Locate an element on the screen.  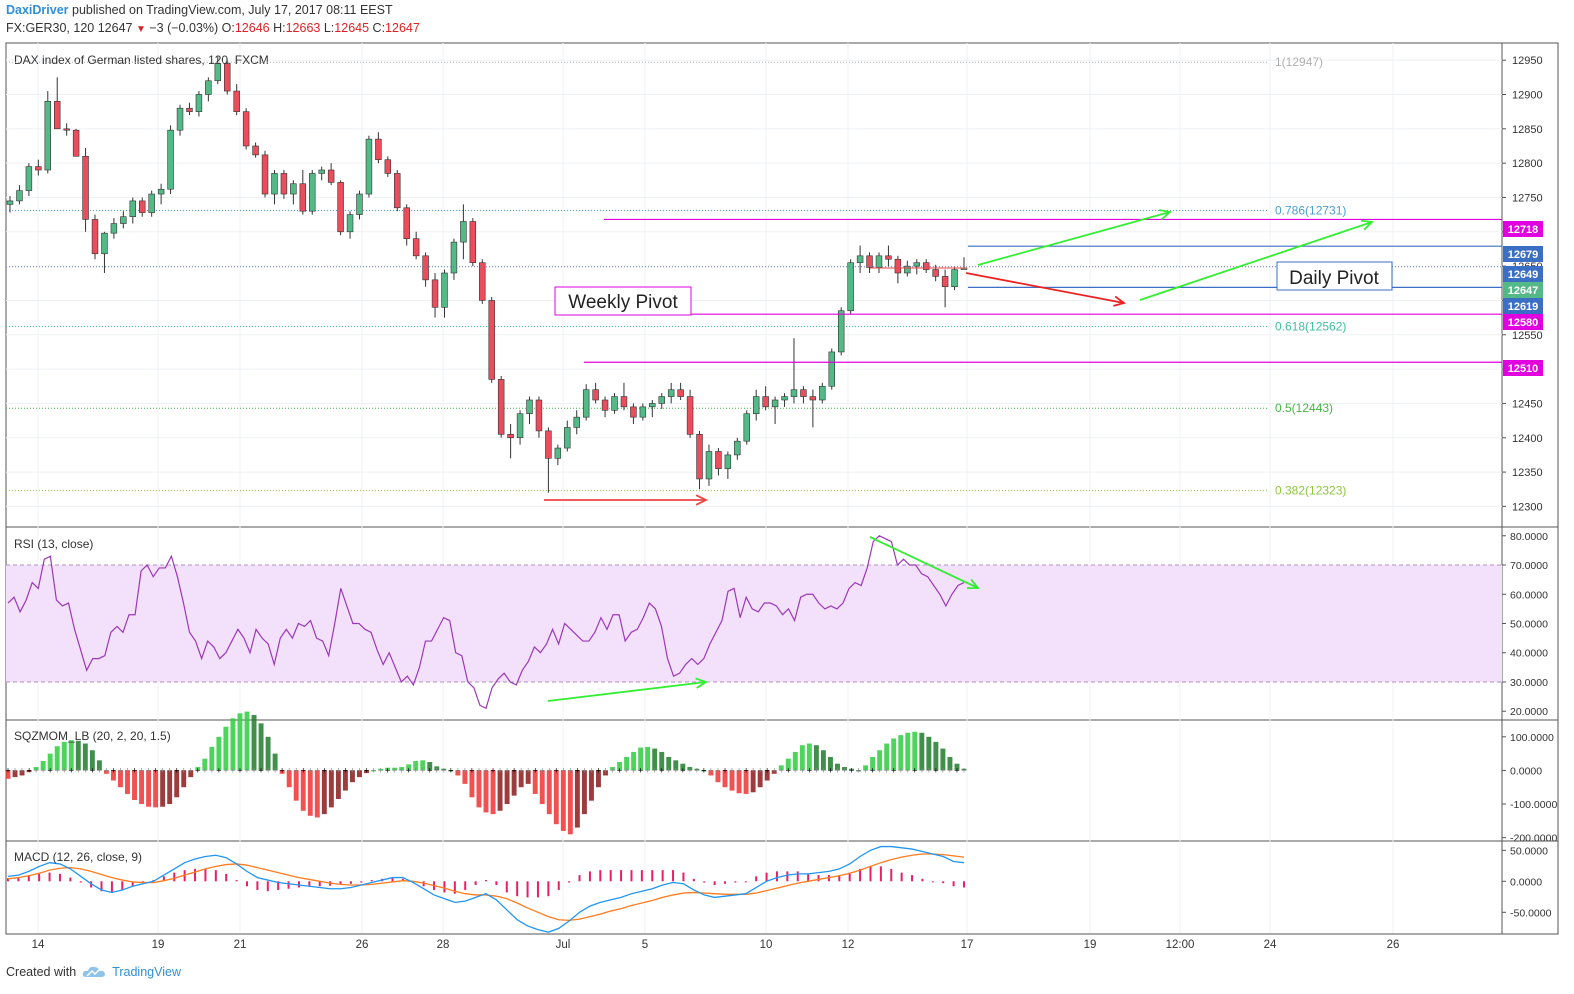
x-tick-label: Jul is located at coordinates (563, 945).